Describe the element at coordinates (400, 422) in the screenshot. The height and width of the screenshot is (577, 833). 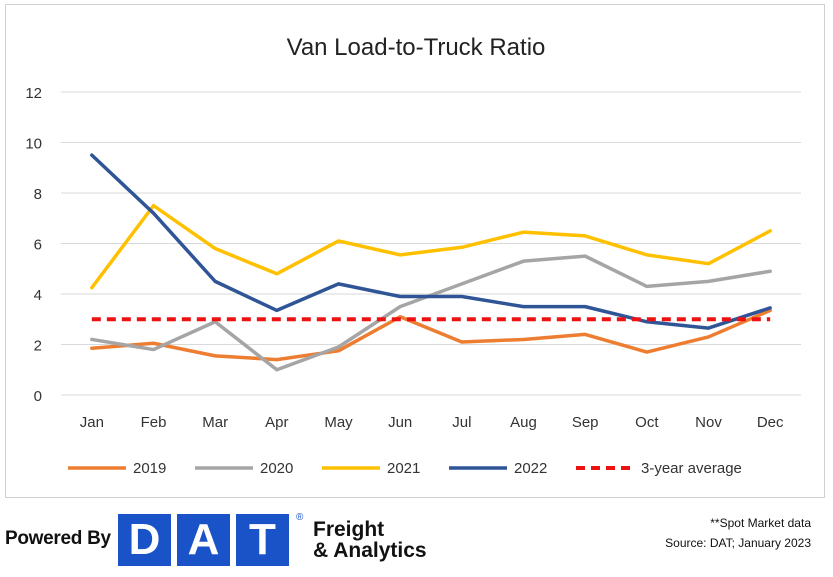
I see `x-tick-label: Jun` at that location.